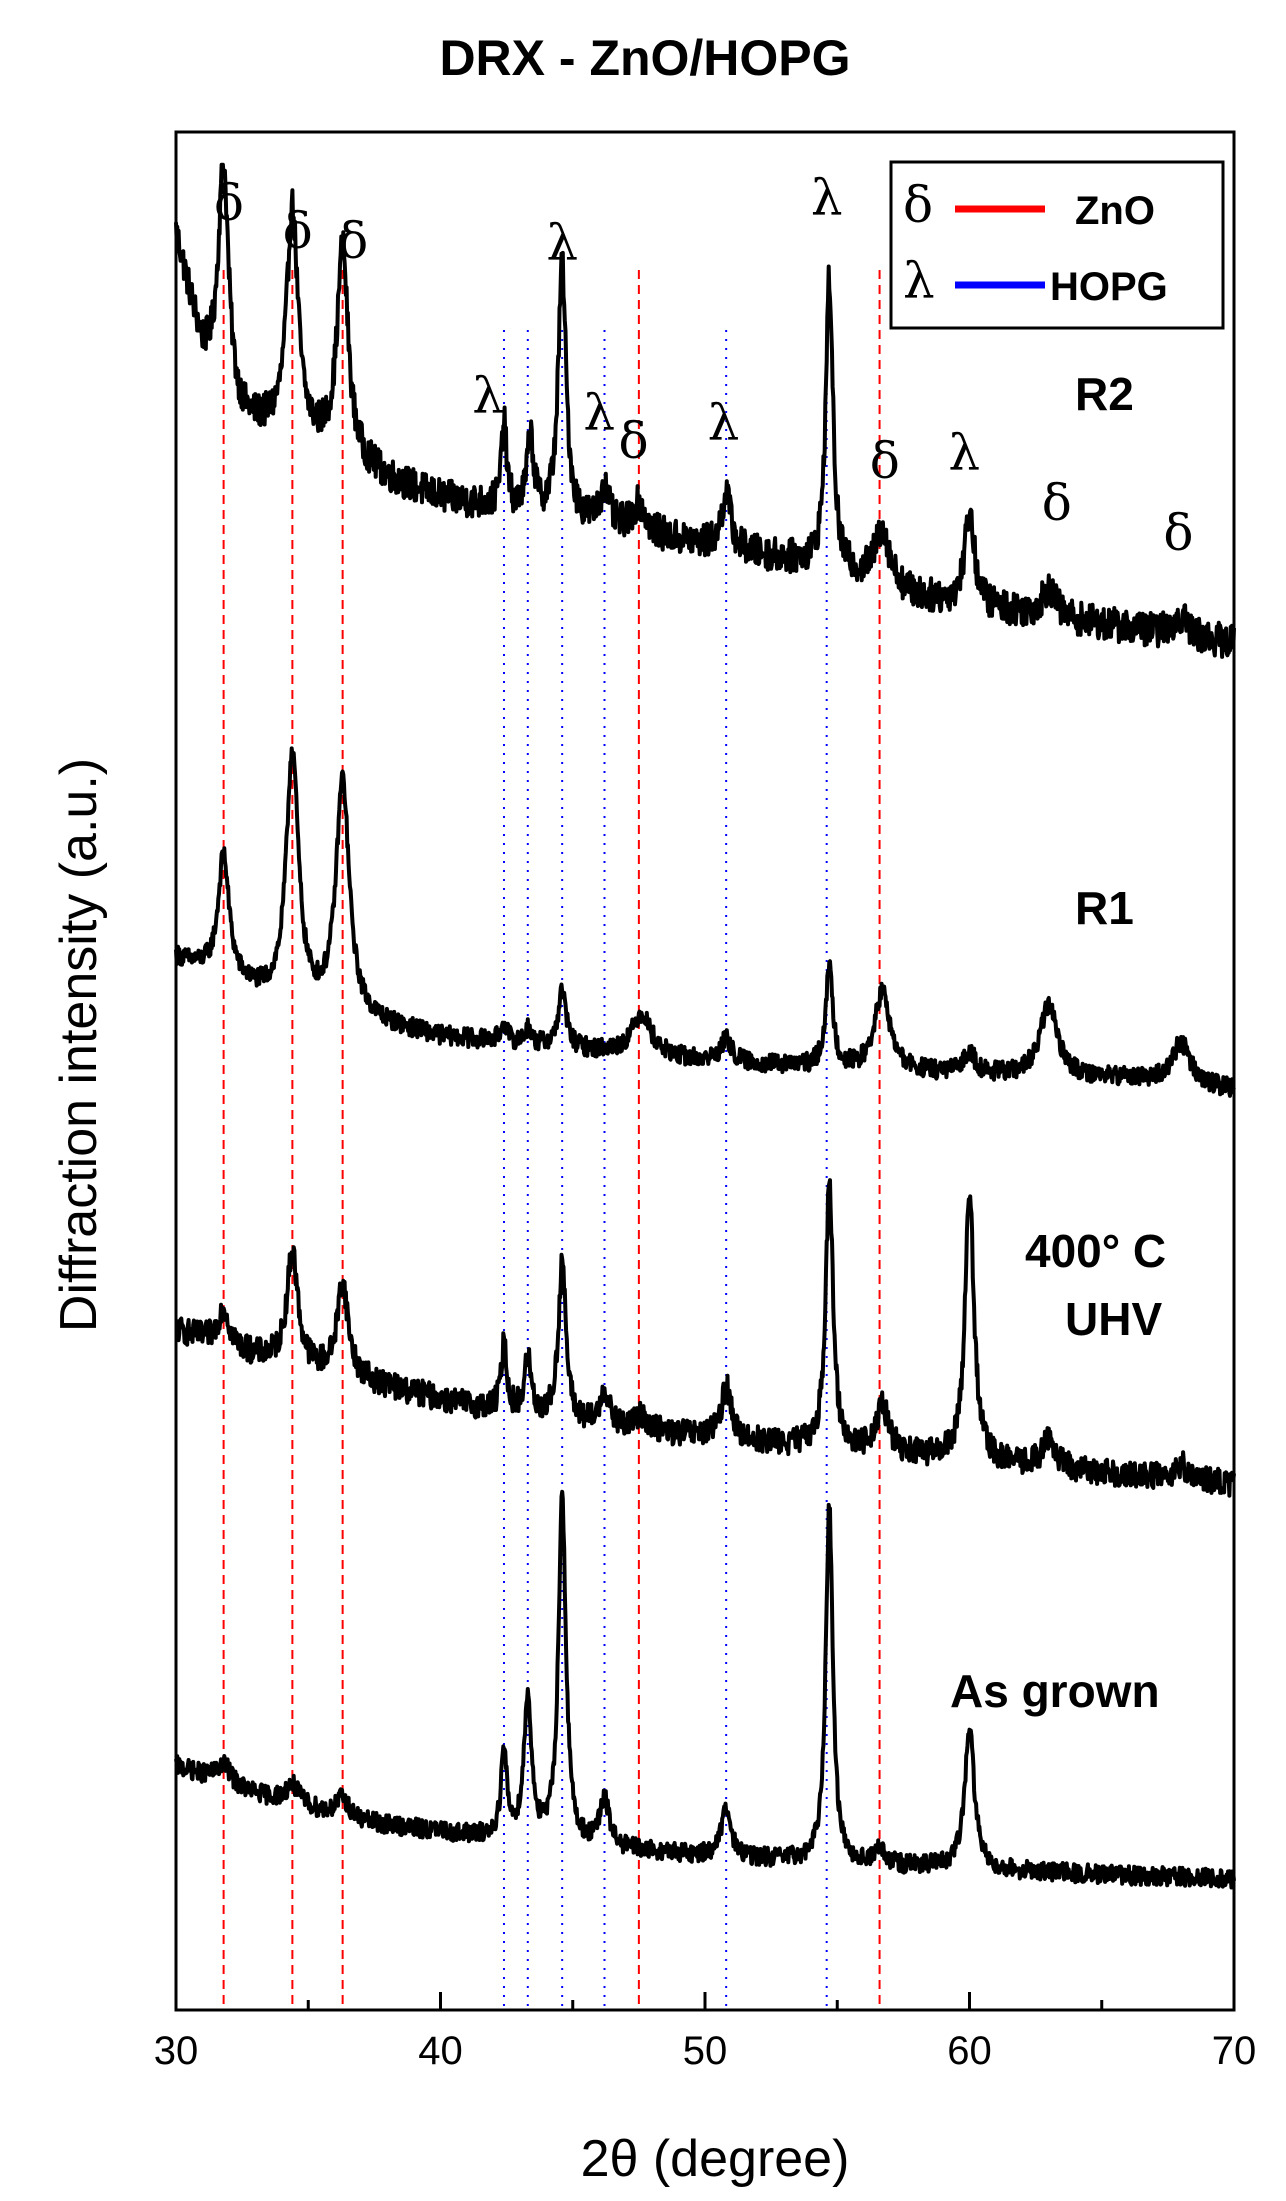 The width and height of the screenshot is (1286, 2201). I want to click on spectrum-400c-uhv, so click(705, 1338).